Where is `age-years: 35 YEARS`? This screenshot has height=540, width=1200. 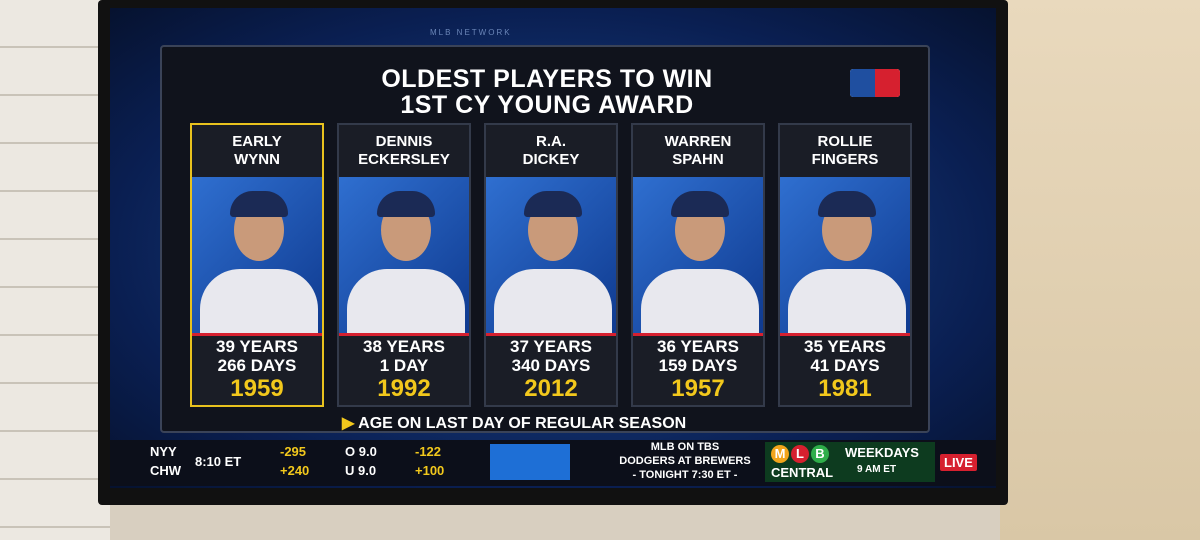 age-years: 35 YEARS is located at coordinates (845, 346).